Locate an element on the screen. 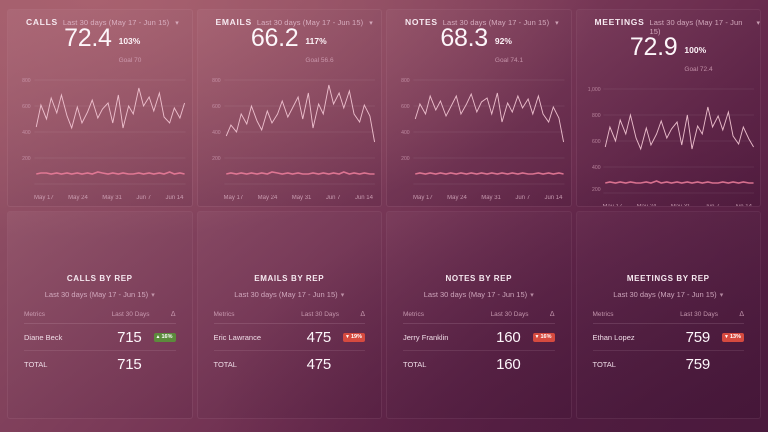 This screenshot has width=768, height=432. status-badge: ▼19% is located at coordinates (354, 337).